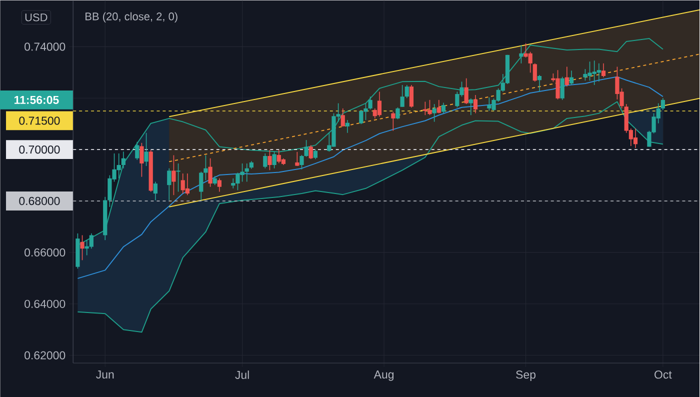 The image size is (700, 397). I want to click on ref-line-label: 0.70000, so click(39, 150).